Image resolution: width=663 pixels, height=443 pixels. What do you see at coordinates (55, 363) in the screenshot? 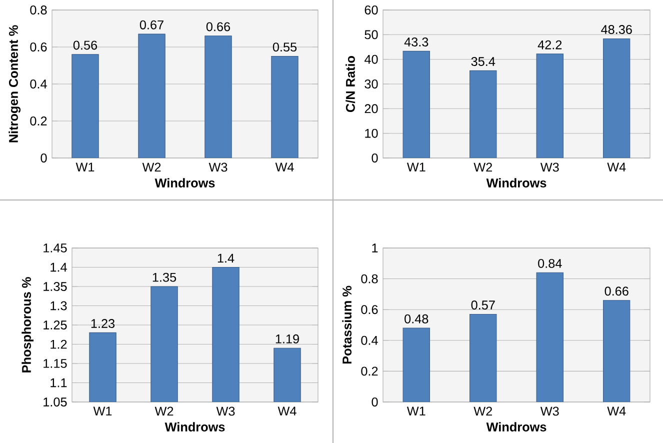
I see `y-tick-label: 1.15` at bounding box center [55, 363].